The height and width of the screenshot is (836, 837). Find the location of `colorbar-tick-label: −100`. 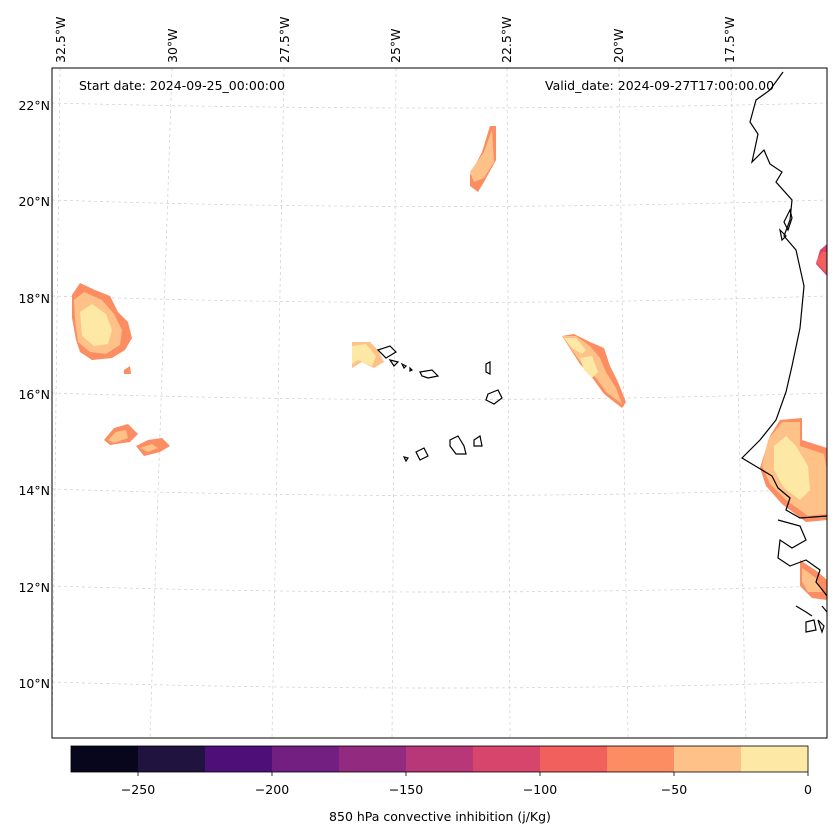

colorbar-tick-label: −100 is located at coordinates (540, 789).